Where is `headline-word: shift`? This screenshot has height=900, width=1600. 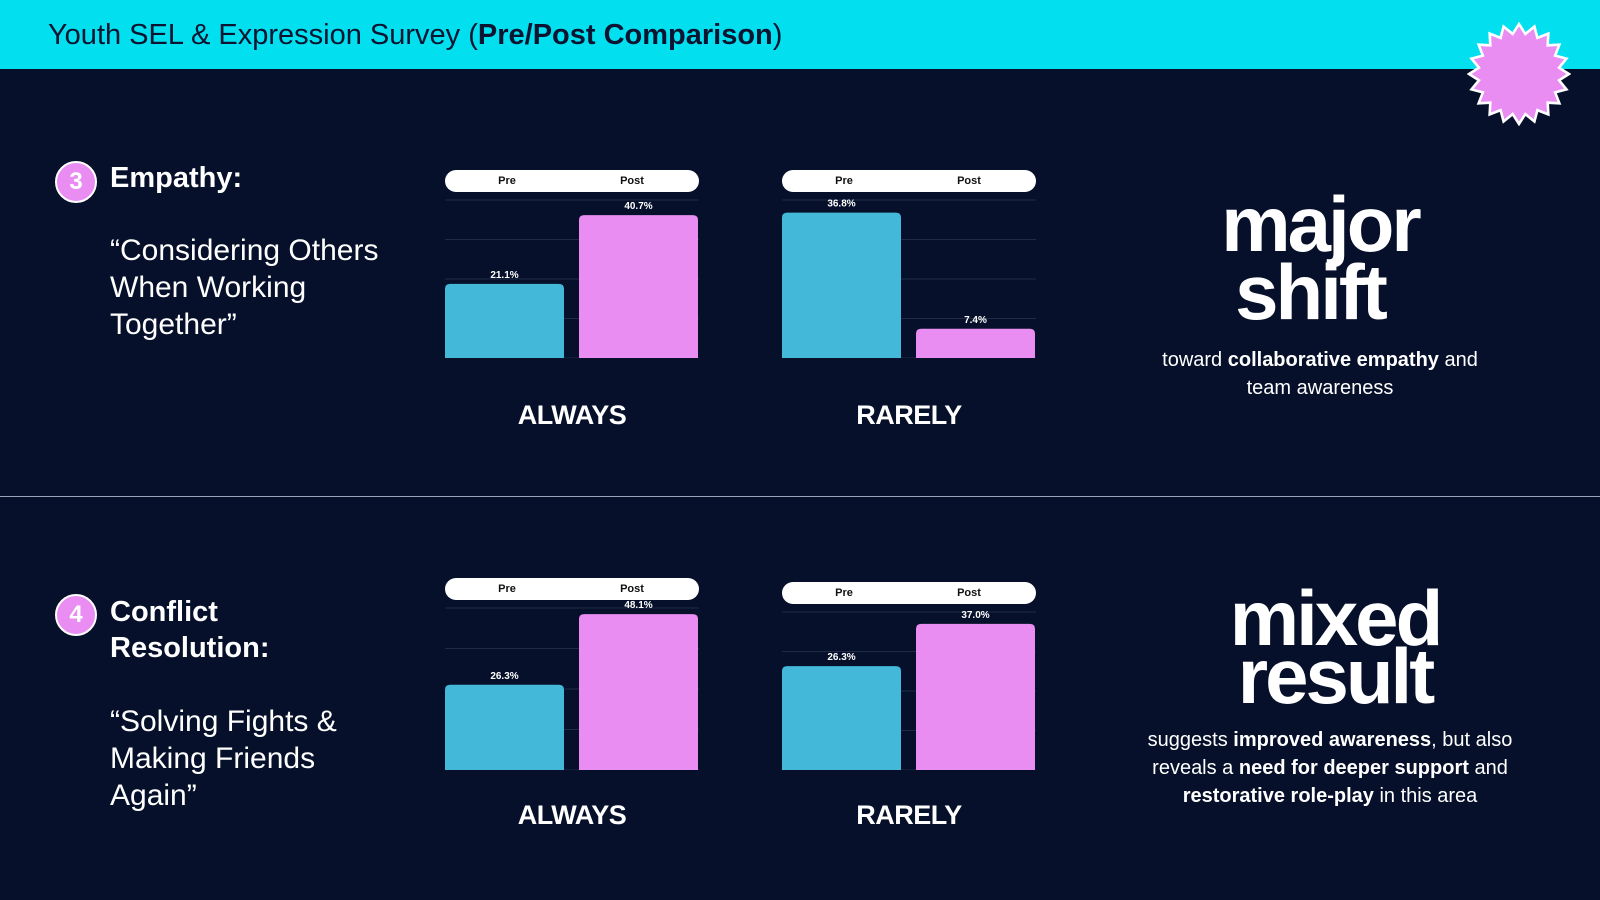 headline-word: shift is located at coordinates (1311, 292).